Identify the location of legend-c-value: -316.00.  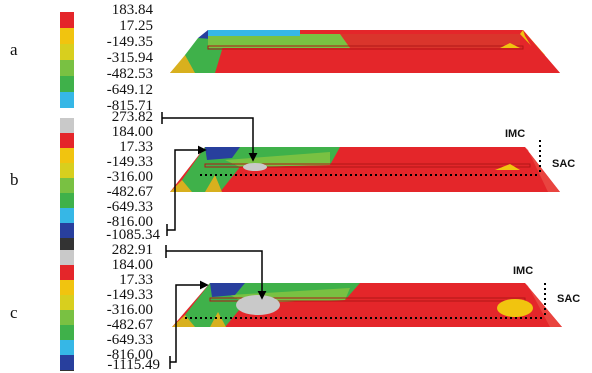
(129, 310).